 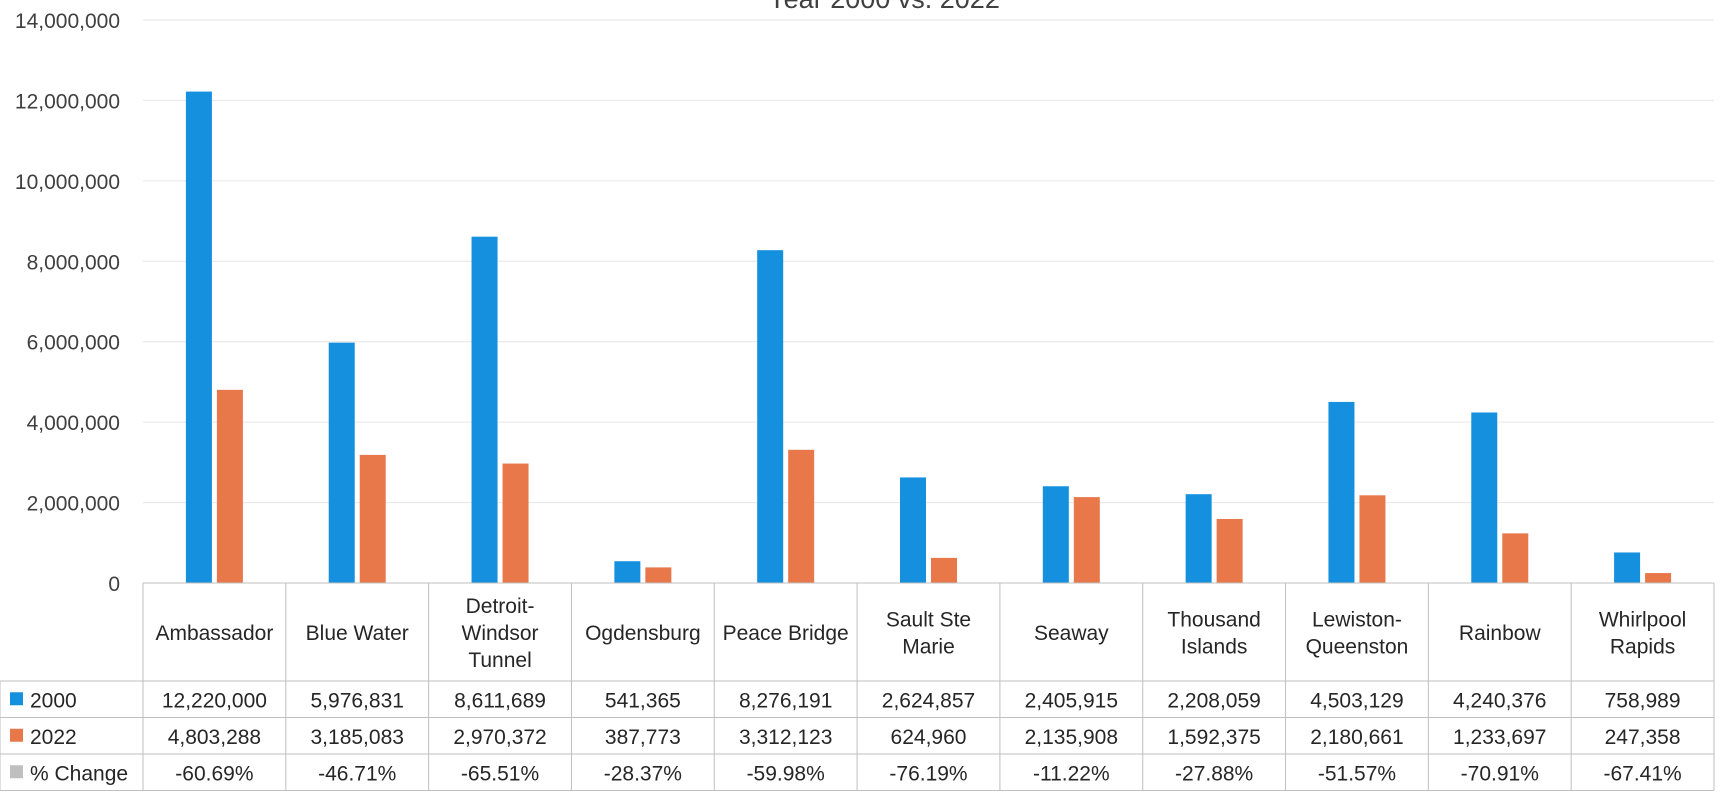 I want to click on data-label: 2,180,661, so click(x=1356, y=737).